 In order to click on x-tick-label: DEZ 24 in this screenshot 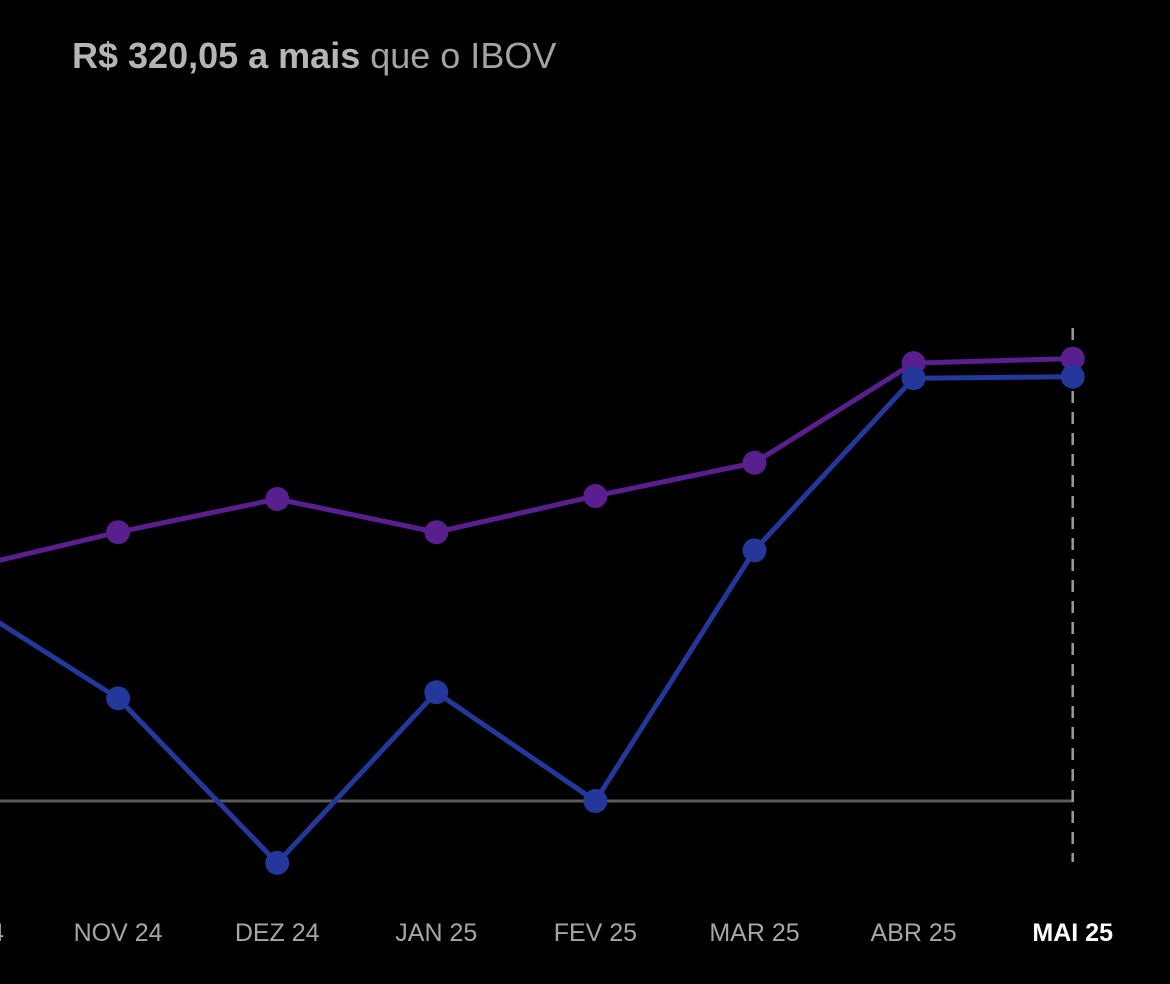, I will do `click(277, 933)`.